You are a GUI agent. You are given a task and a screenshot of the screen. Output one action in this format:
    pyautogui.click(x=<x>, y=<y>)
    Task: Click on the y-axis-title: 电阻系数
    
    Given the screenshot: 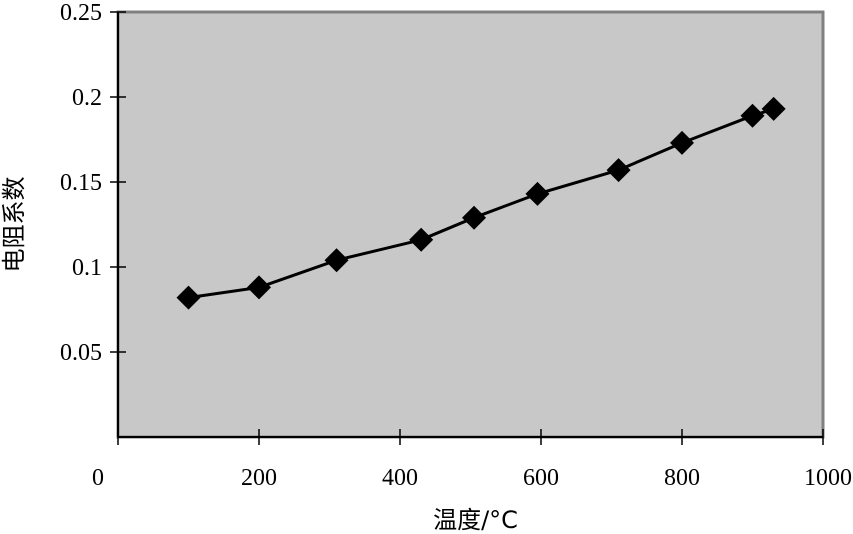 What is the action you would take?
    pyautogui.click(x=14, y=225)
    